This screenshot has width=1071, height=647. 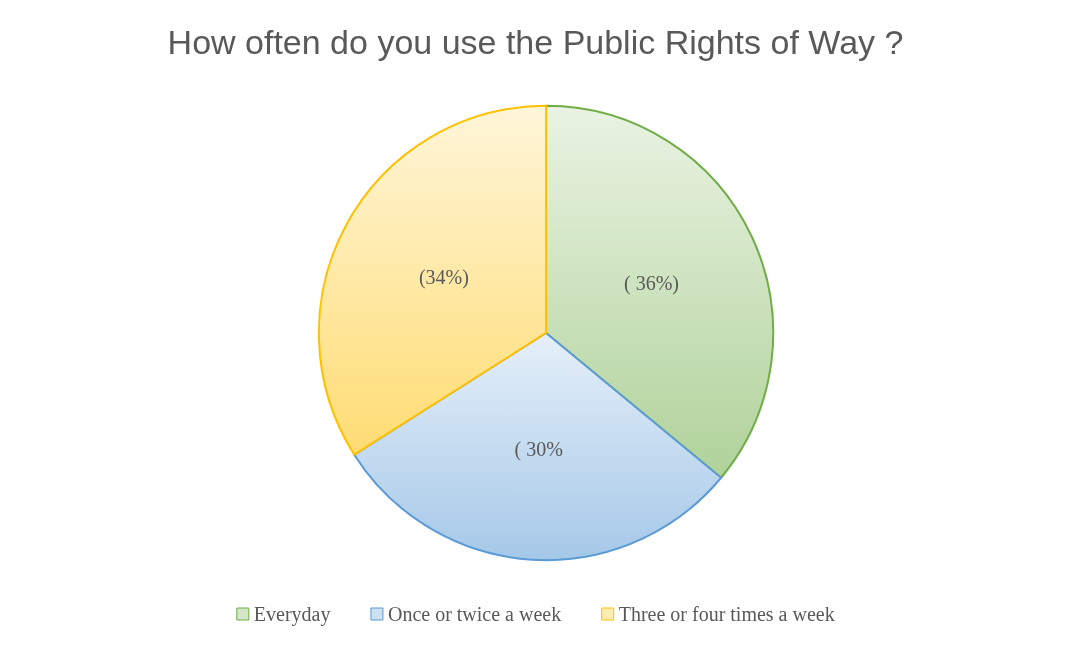 I want to click on legend-label: Once or twice a week, so click(x=474, y=614).